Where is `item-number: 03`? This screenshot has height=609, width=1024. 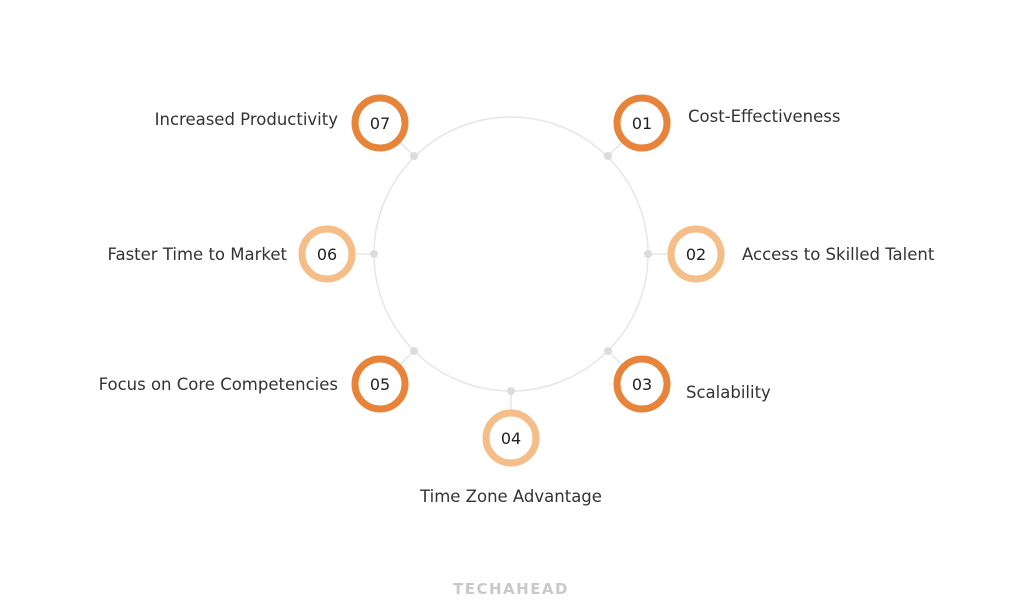
item-number: 03 is located at coordinates (642, 384).